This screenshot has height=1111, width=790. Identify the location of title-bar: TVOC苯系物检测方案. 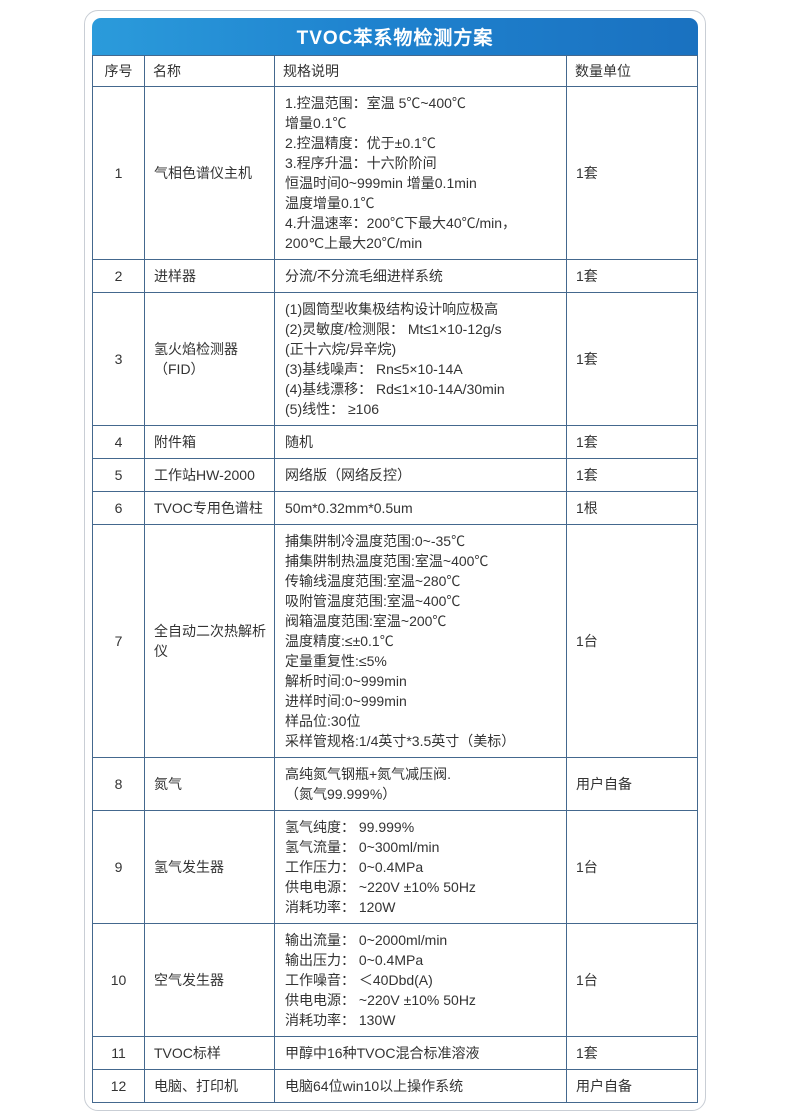
(395, 36).